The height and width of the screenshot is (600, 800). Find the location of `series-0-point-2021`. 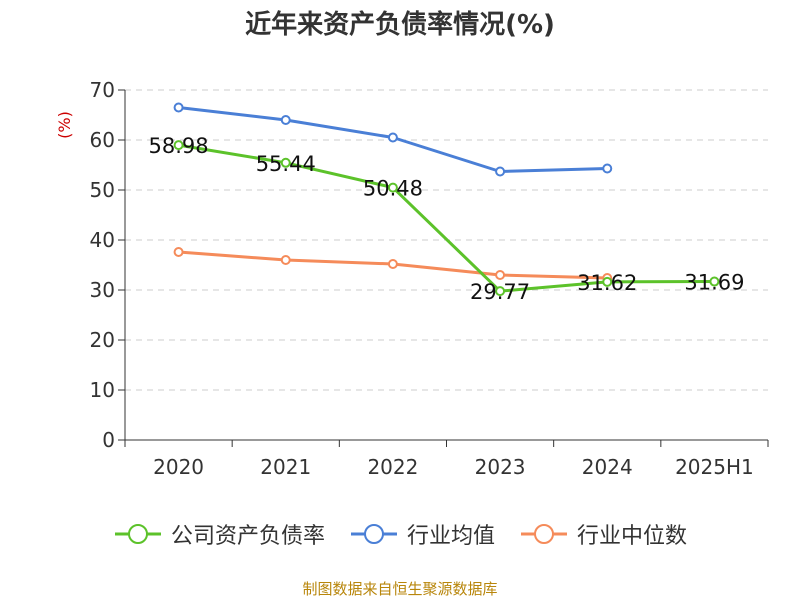

series-0-point-2021 is located at coordinates (285, 162).